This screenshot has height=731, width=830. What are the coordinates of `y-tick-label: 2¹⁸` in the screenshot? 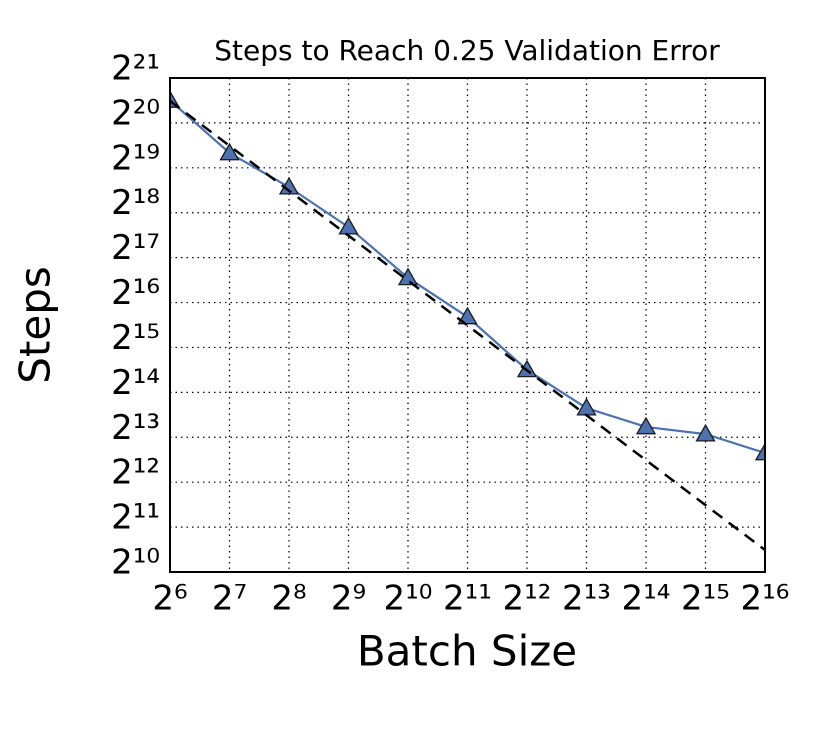 It's located at (135, 203).